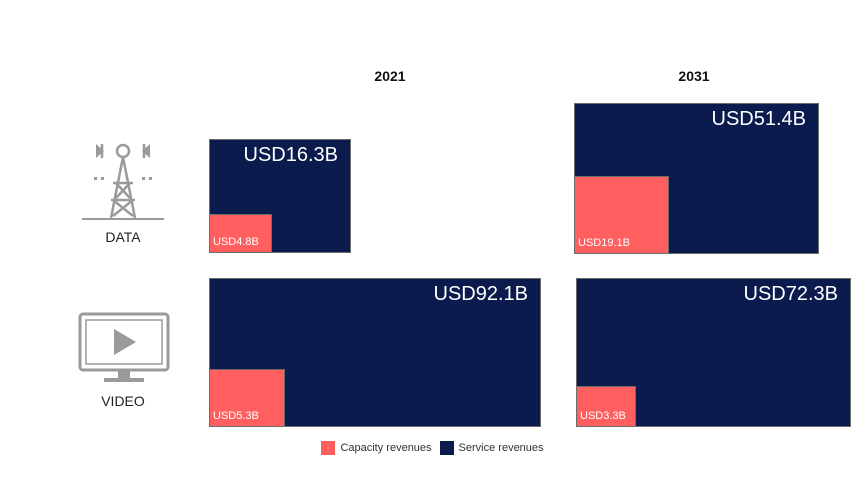  I want to click on capacity-block-data-2021: USD4.8B, so click(241, 233).